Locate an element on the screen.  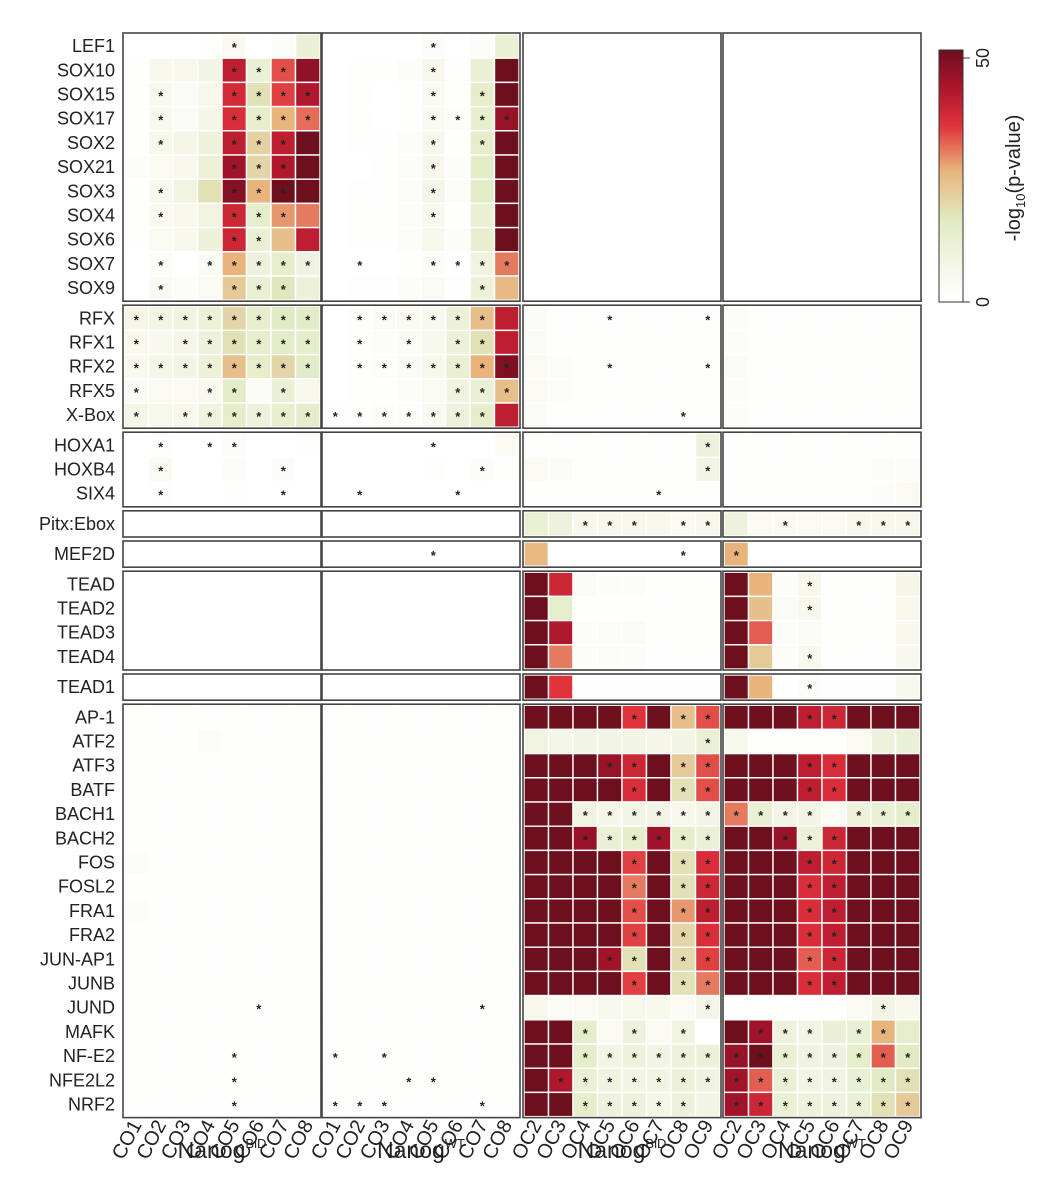
cell-p2-rfx5-co4 is located at coordinates (408, 391).